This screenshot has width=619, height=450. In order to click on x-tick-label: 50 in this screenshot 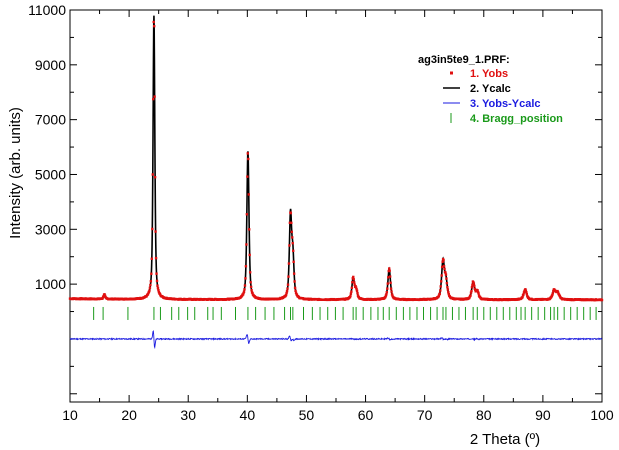, I will do `click(307, 415)`.